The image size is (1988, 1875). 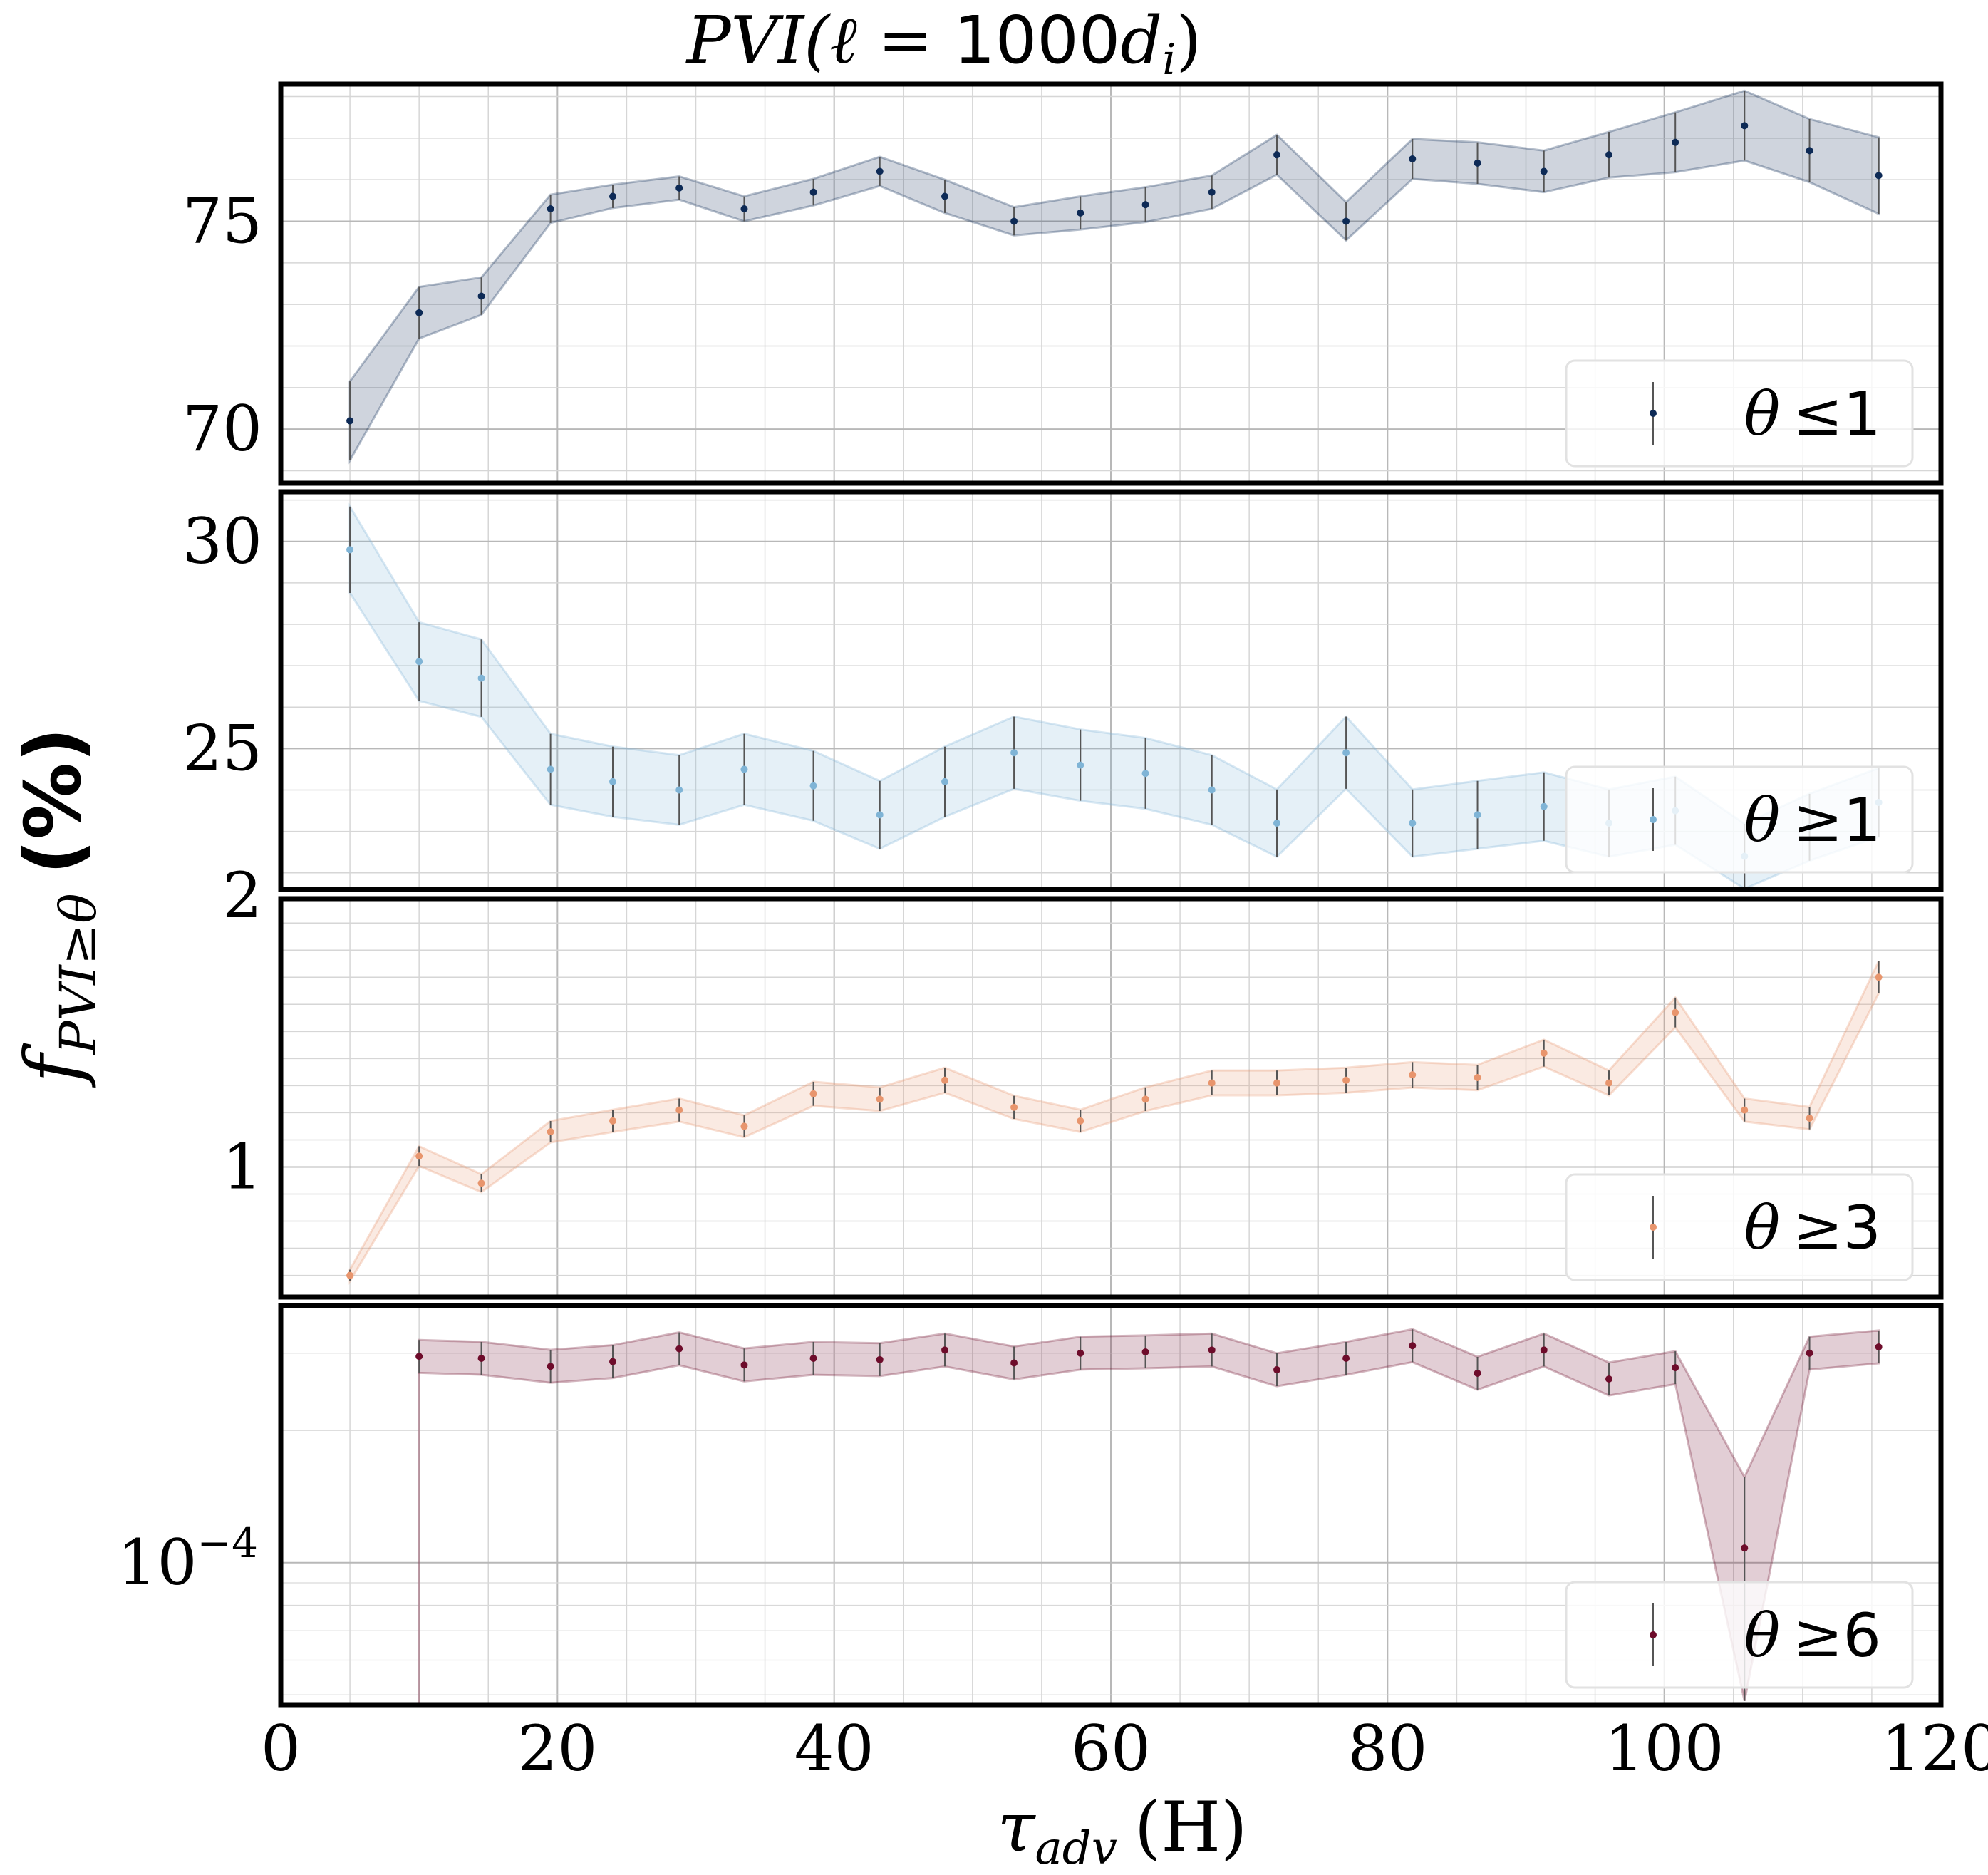 What do you see at coordinates (1387, 1748) in the screenshot?
I see `x-tick-label: 80` at bounding box center [1387, 1748].